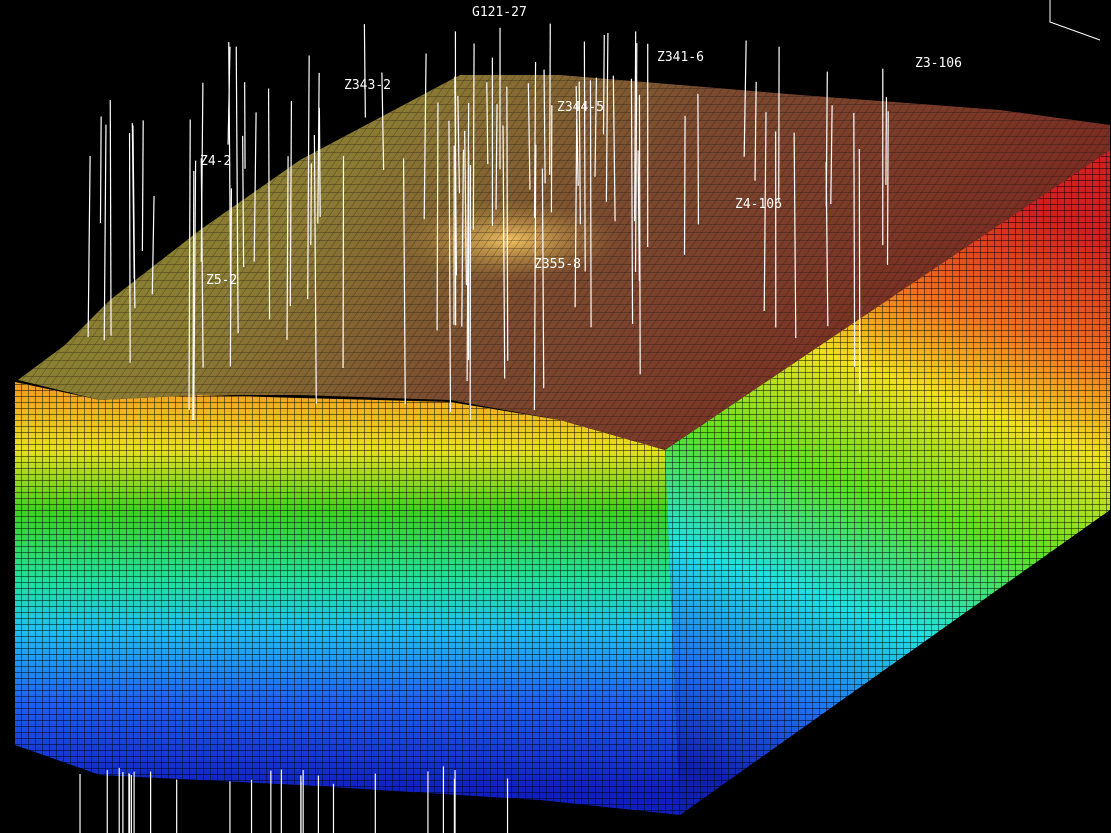  I want to click on well-label: Z355-8, so click(557, 264).